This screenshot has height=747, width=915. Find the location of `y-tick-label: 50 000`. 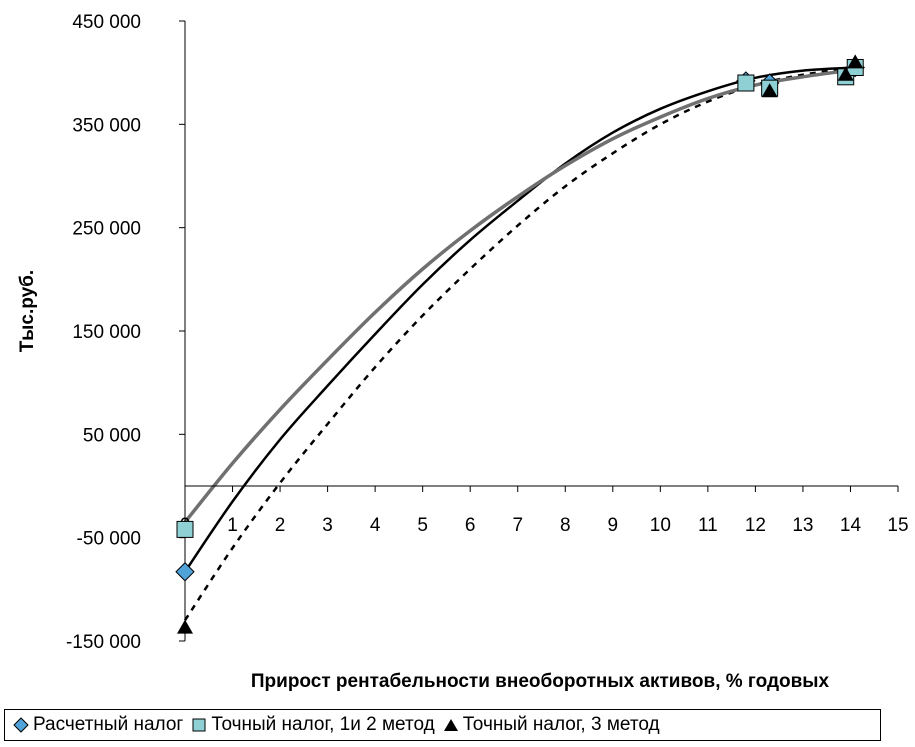

y-tick-label: 50 000 is located at coordinates (112, 435).